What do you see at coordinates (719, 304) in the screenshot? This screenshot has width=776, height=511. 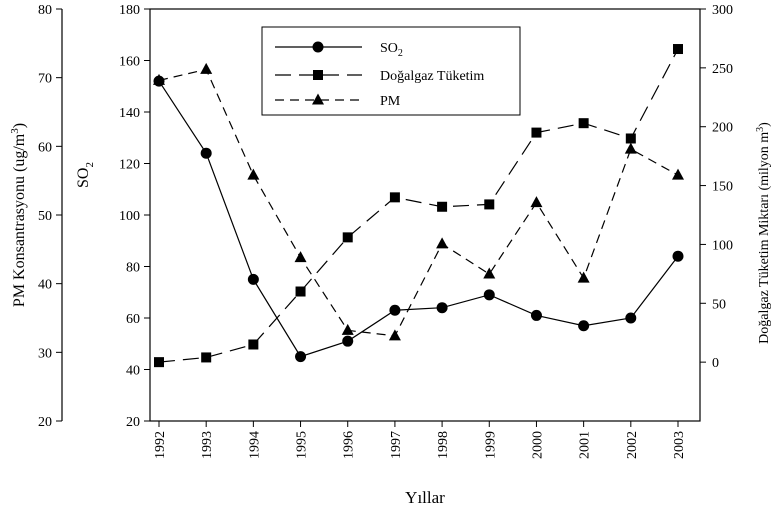 I see `gas-tick-label: 50` at bounding box center [719, 304].